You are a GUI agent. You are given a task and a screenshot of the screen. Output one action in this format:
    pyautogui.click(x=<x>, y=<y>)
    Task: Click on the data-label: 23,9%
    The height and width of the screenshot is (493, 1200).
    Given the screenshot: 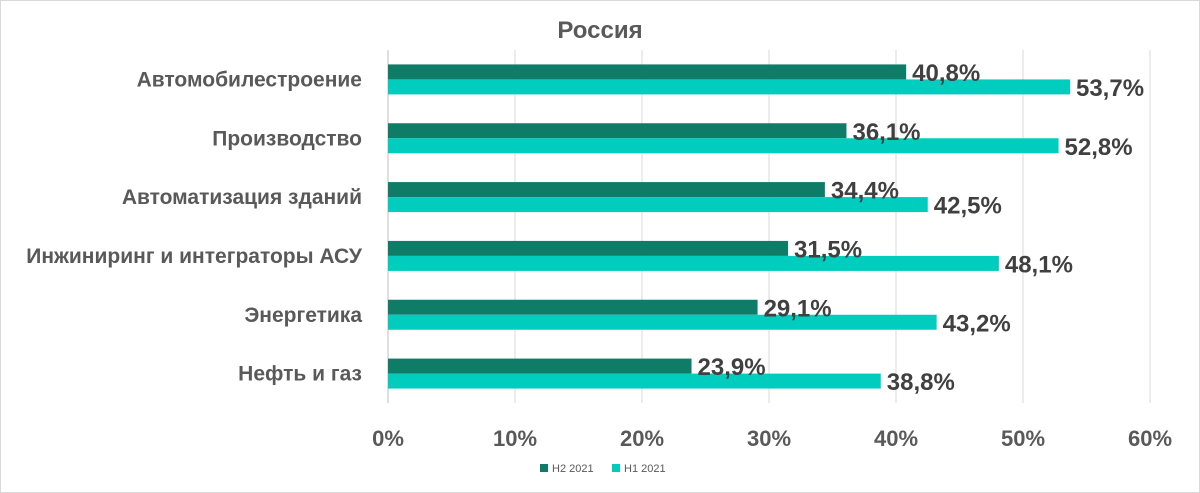 What is the action you would take?
    pyautogui.click(x=732, y=367)
    